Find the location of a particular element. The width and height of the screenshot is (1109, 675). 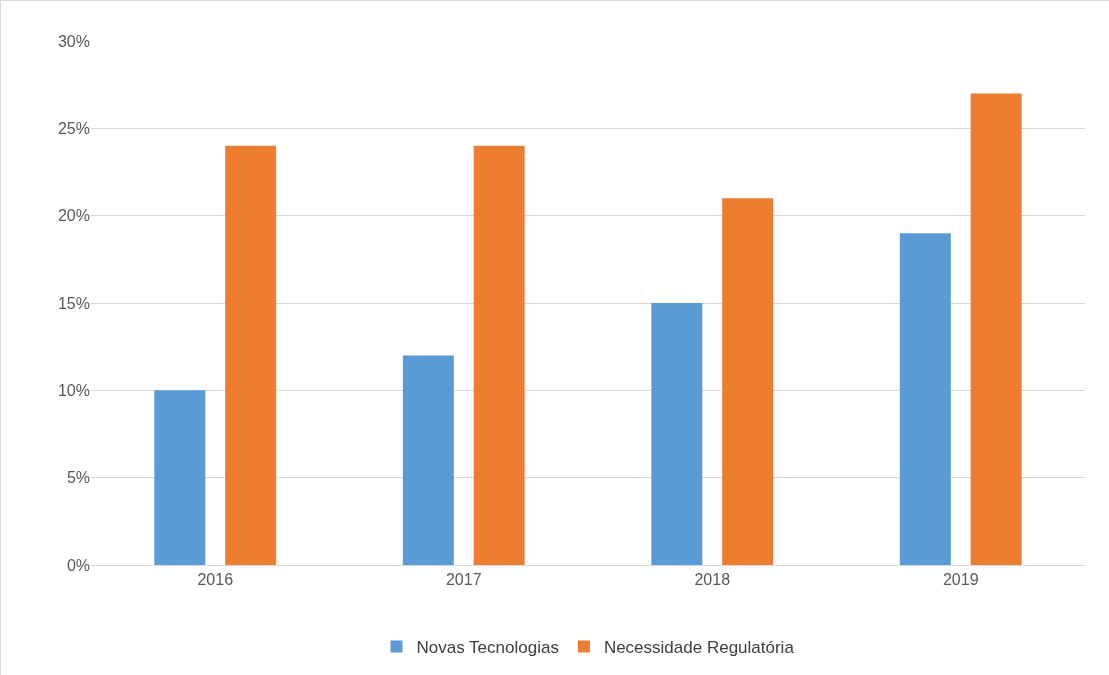

x-tick-label: 2016 is located at coordinates (215, 580).